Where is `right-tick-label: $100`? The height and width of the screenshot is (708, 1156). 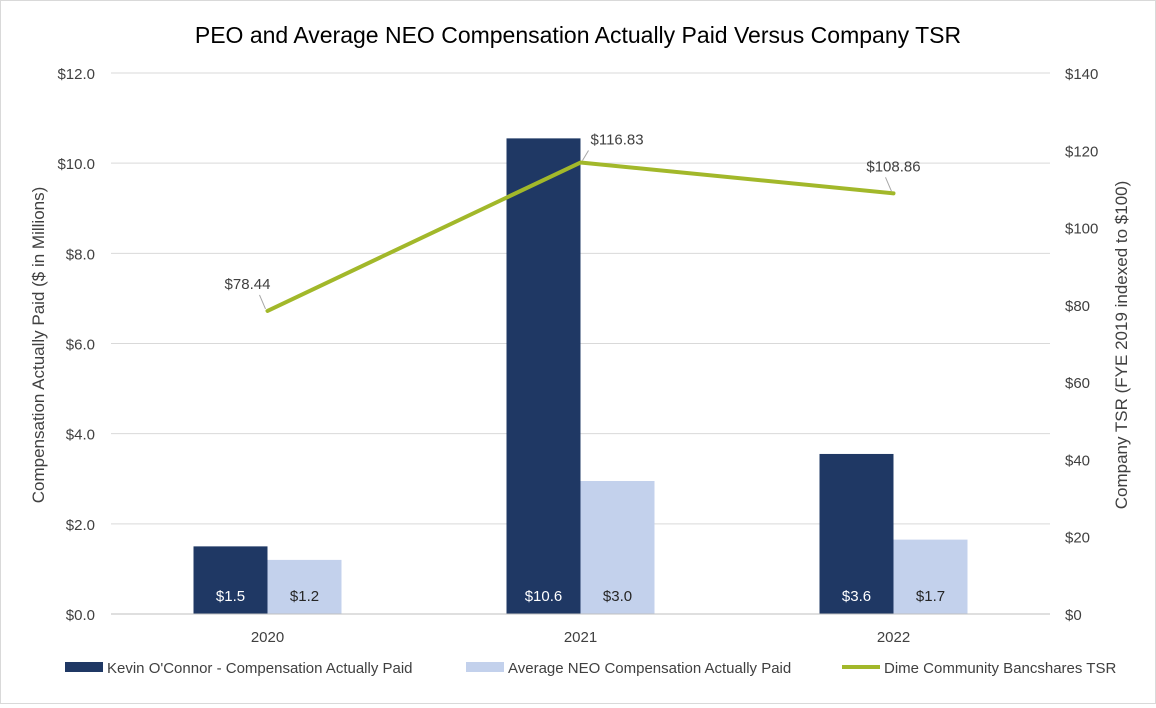
right-tick-label: $100 is located at coordinates (1081, 229).